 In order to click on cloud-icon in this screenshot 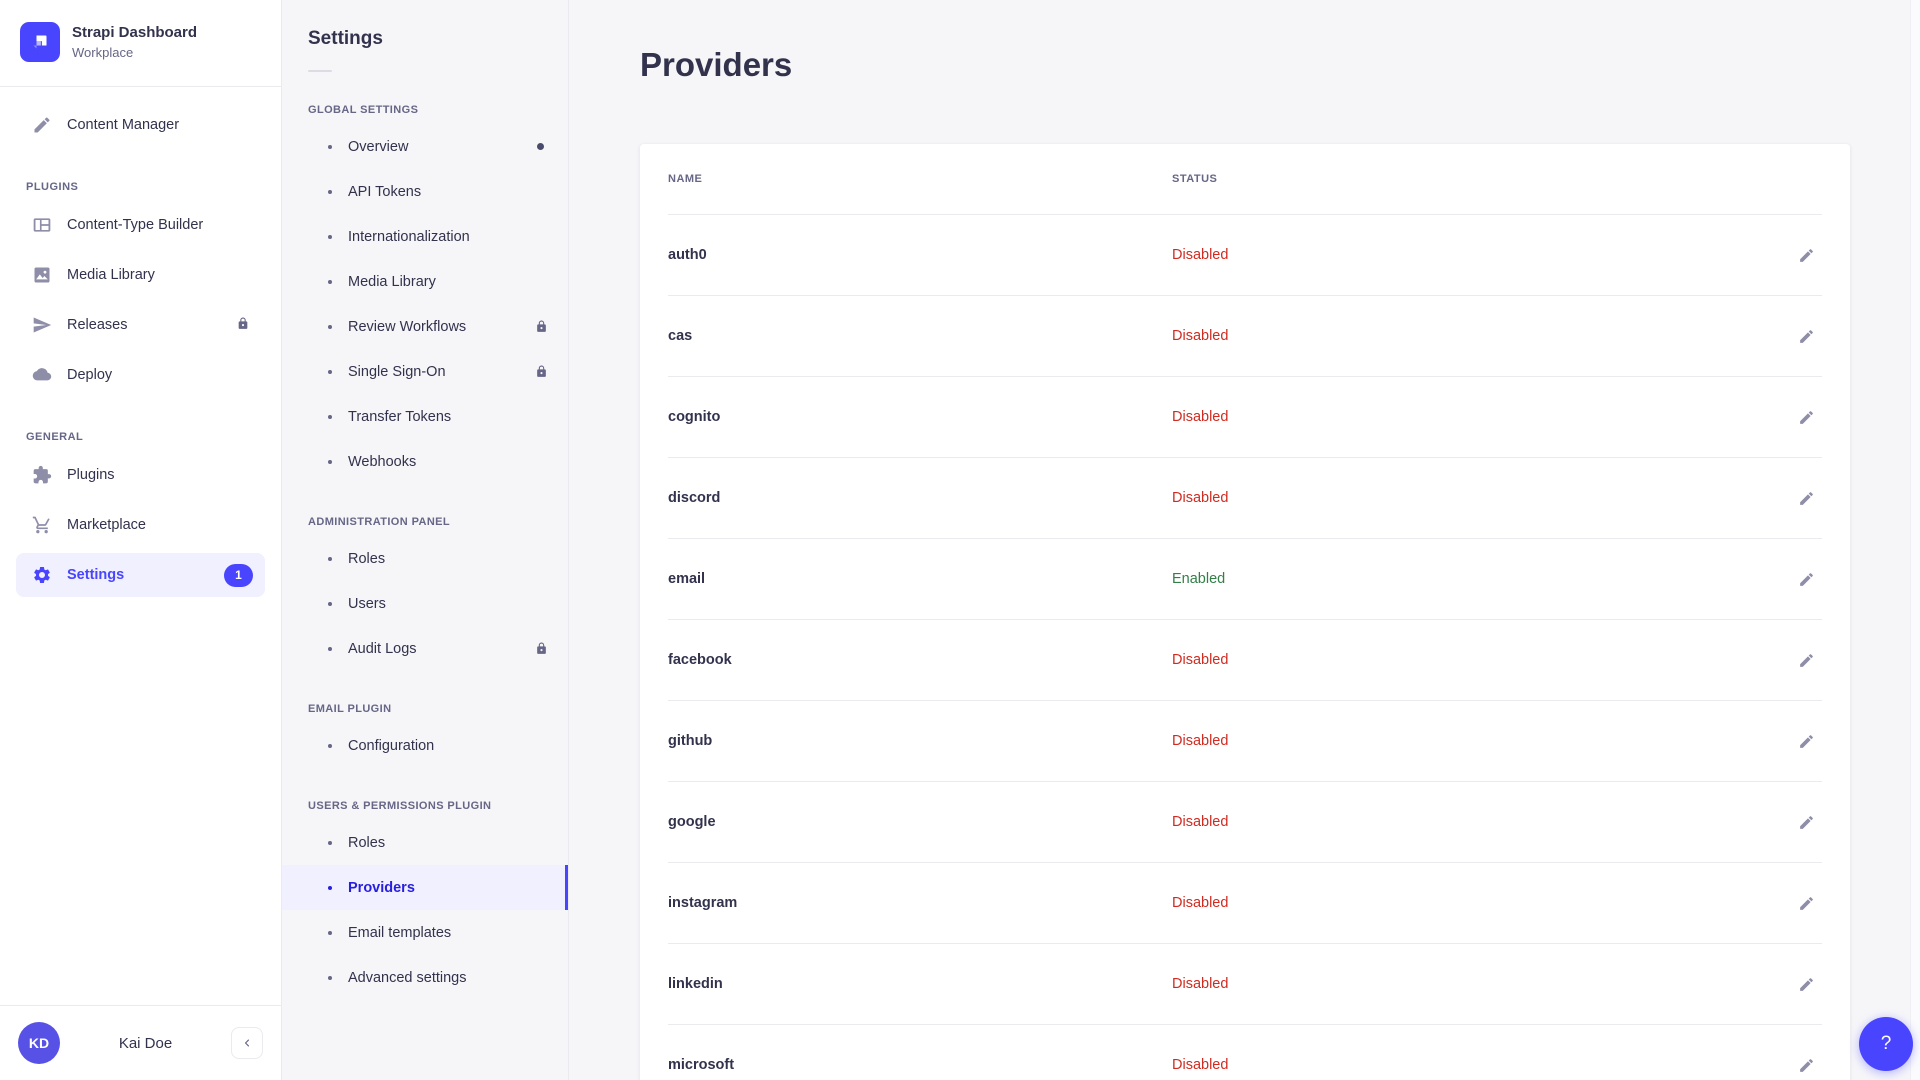, I will do `click(42, 374)`.